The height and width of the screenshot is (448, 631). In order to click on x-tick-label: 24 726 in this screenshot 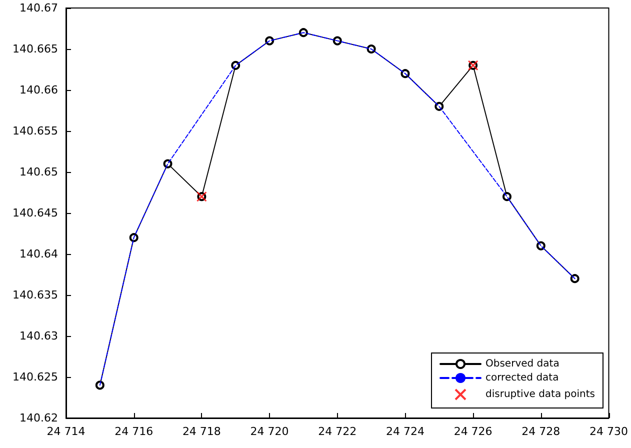, I will do `click(473, 431)`.